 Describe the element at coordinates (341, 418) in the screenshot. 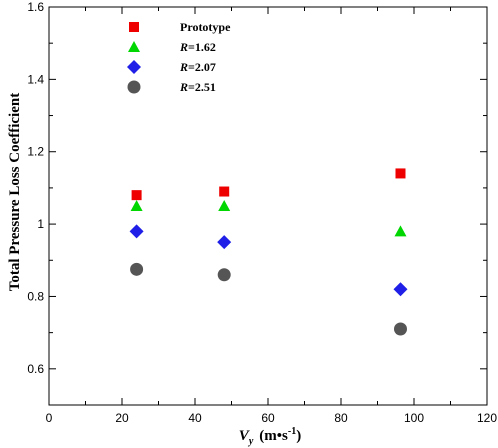

I see `x-tick-label: 80` at that location.